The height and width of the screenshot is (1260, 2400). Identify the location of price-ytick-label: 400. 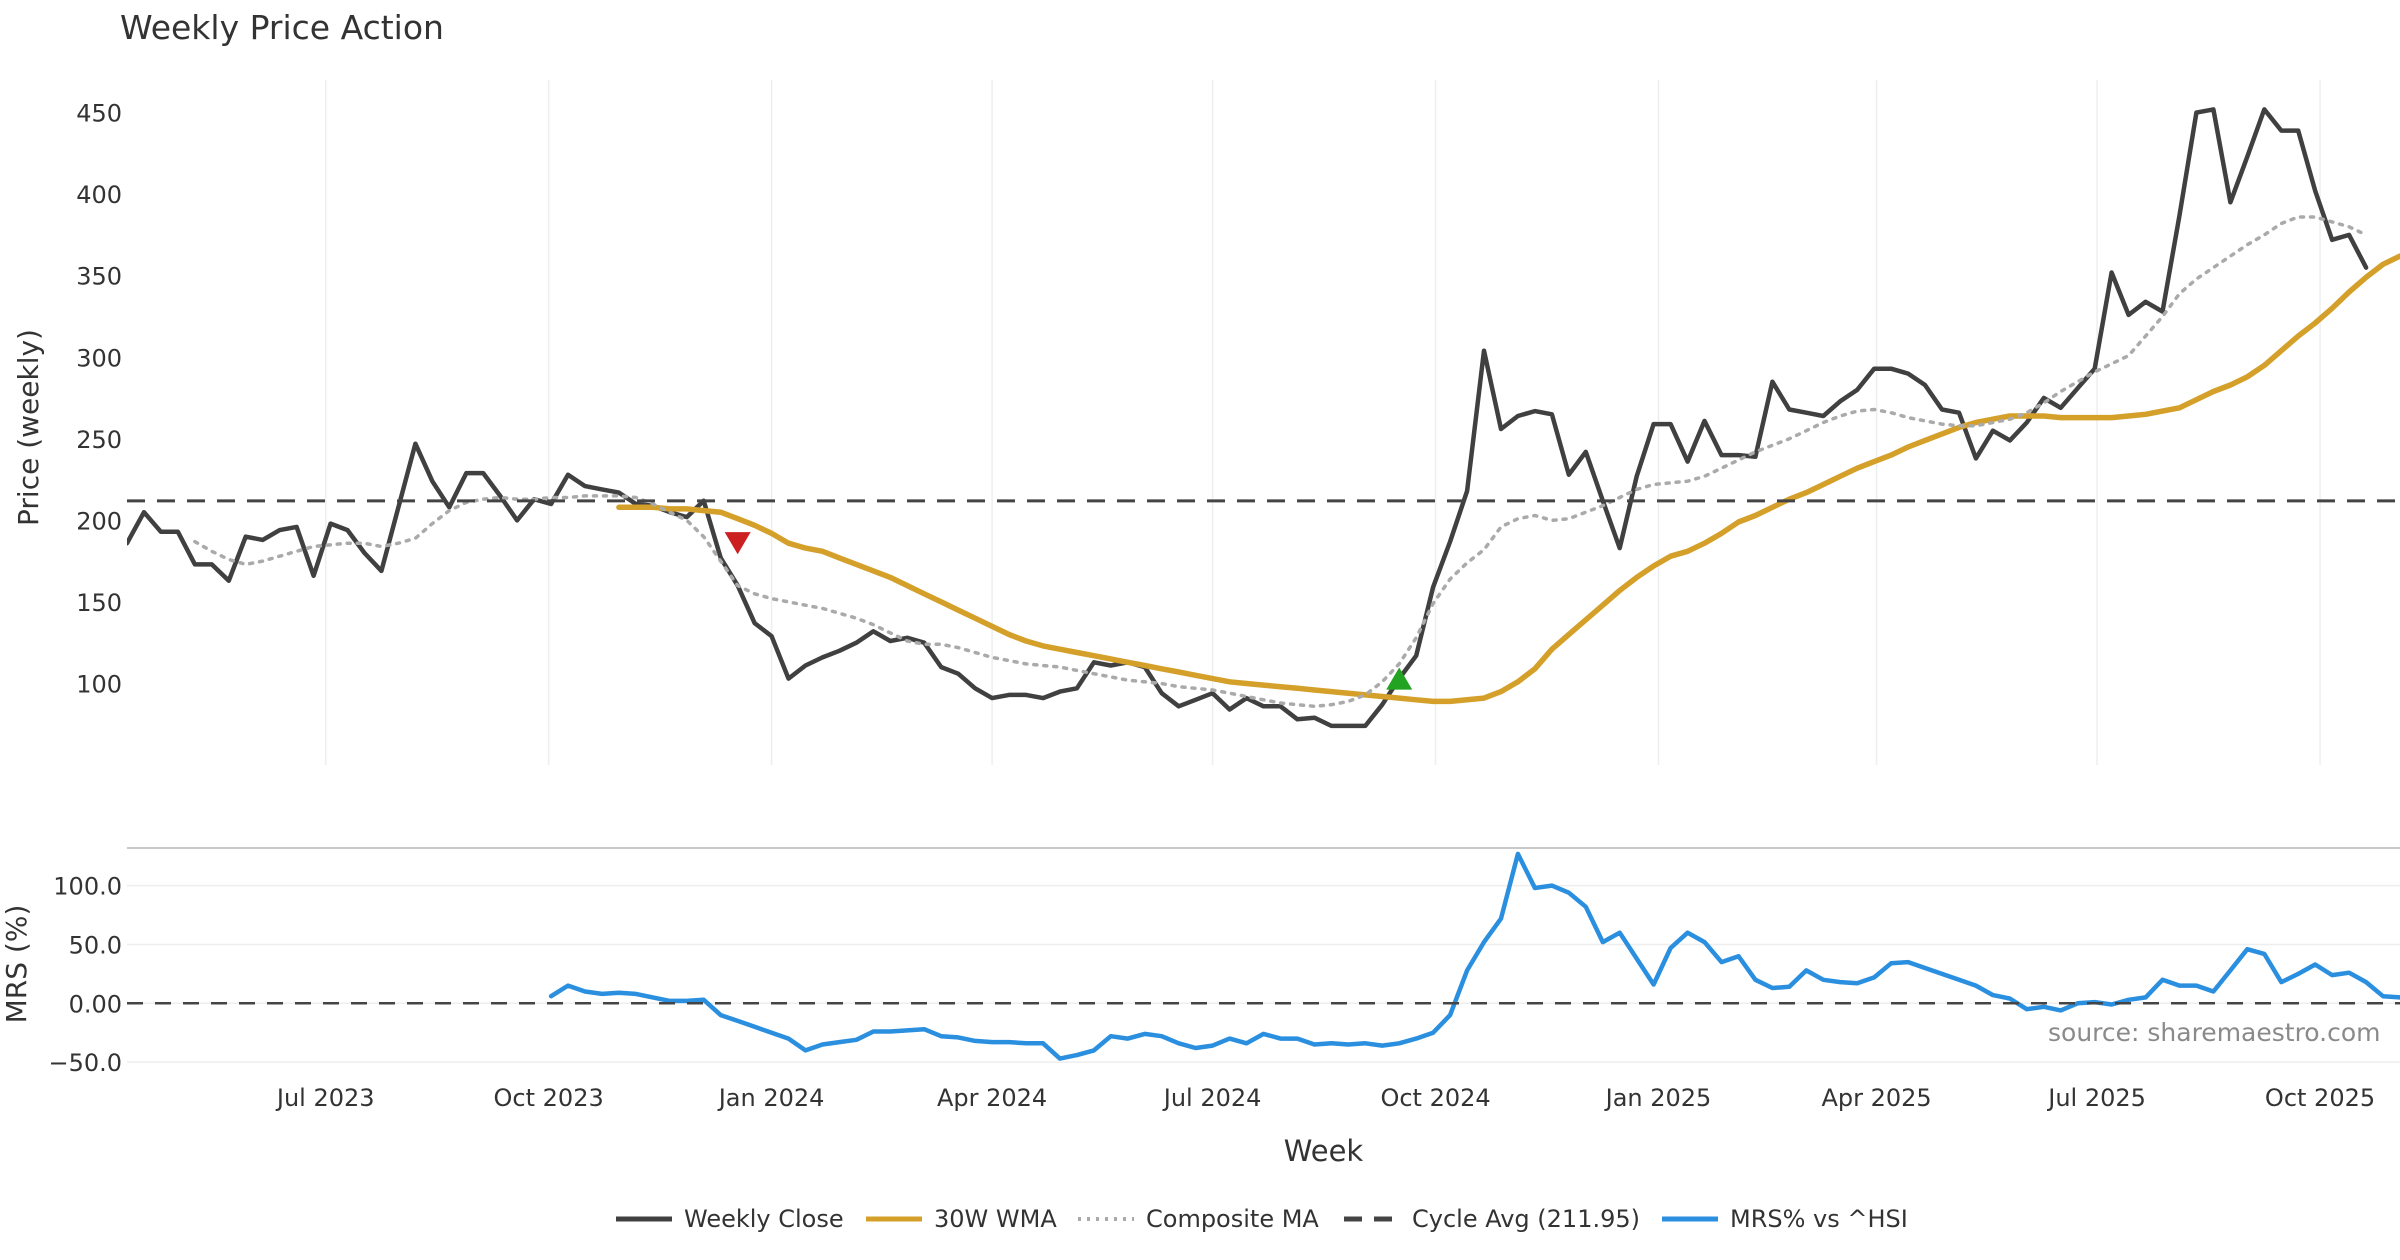
(99, 195).